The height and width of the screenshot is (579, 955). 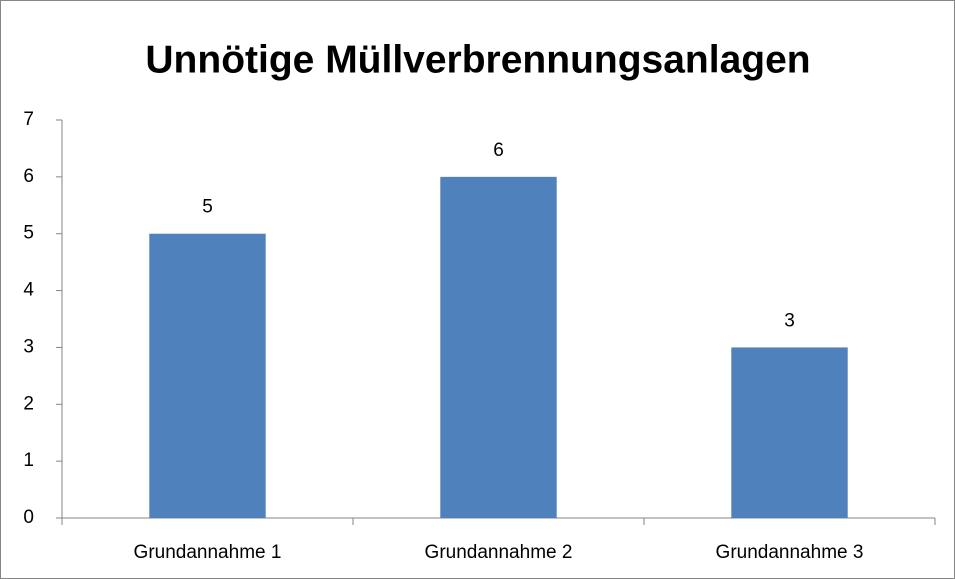 I want to click on y-tick-label: 5, so click(x=28, y=233).